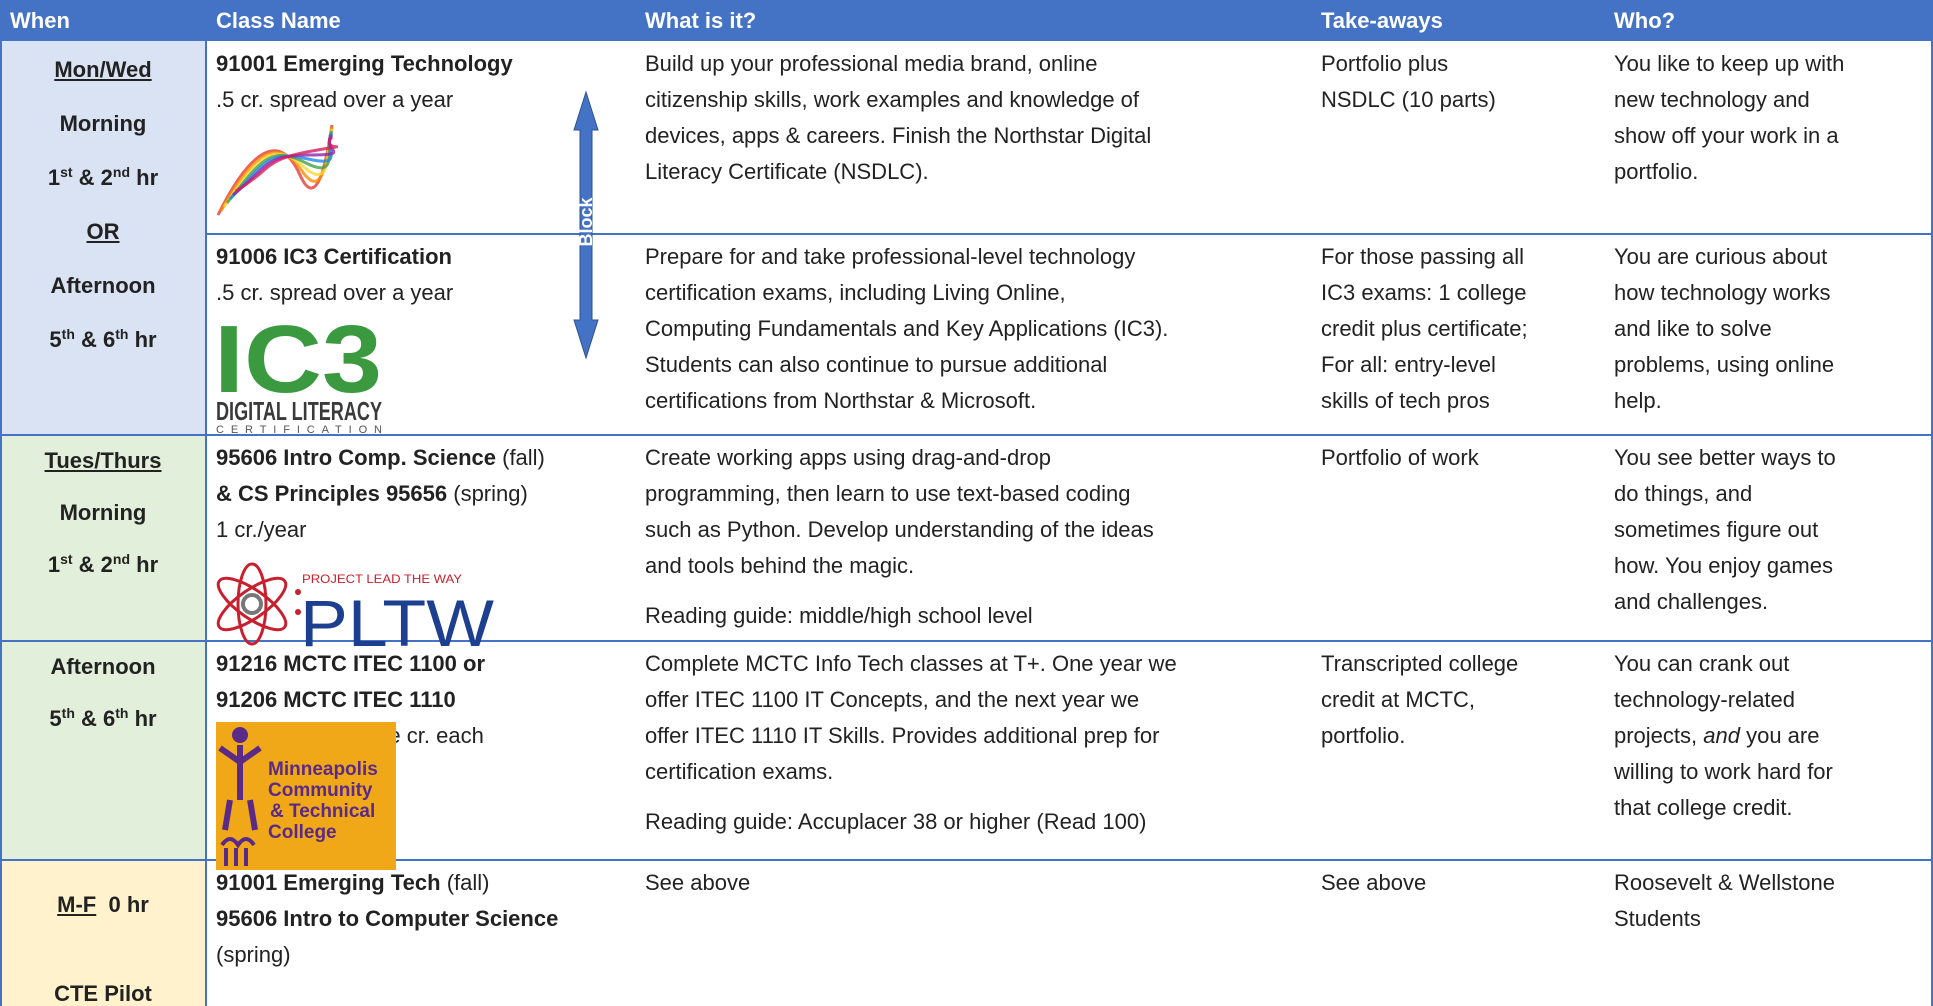 This screenshot has height=1006, width=1933. I want to click on text-line: 91001 Emerging Technology, so click(364, 64).